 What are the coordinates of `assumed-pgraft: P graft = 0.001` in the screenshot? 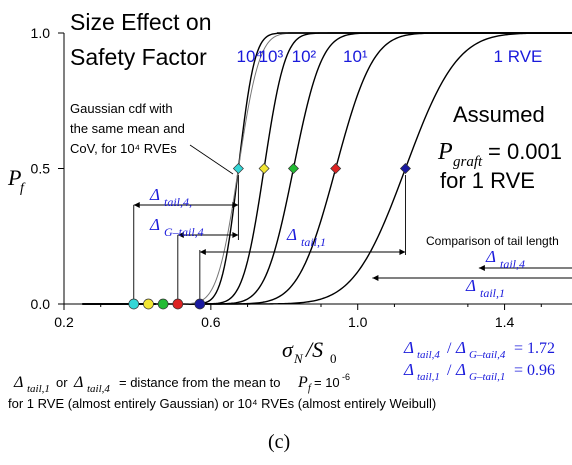 It's located at (499, 154).